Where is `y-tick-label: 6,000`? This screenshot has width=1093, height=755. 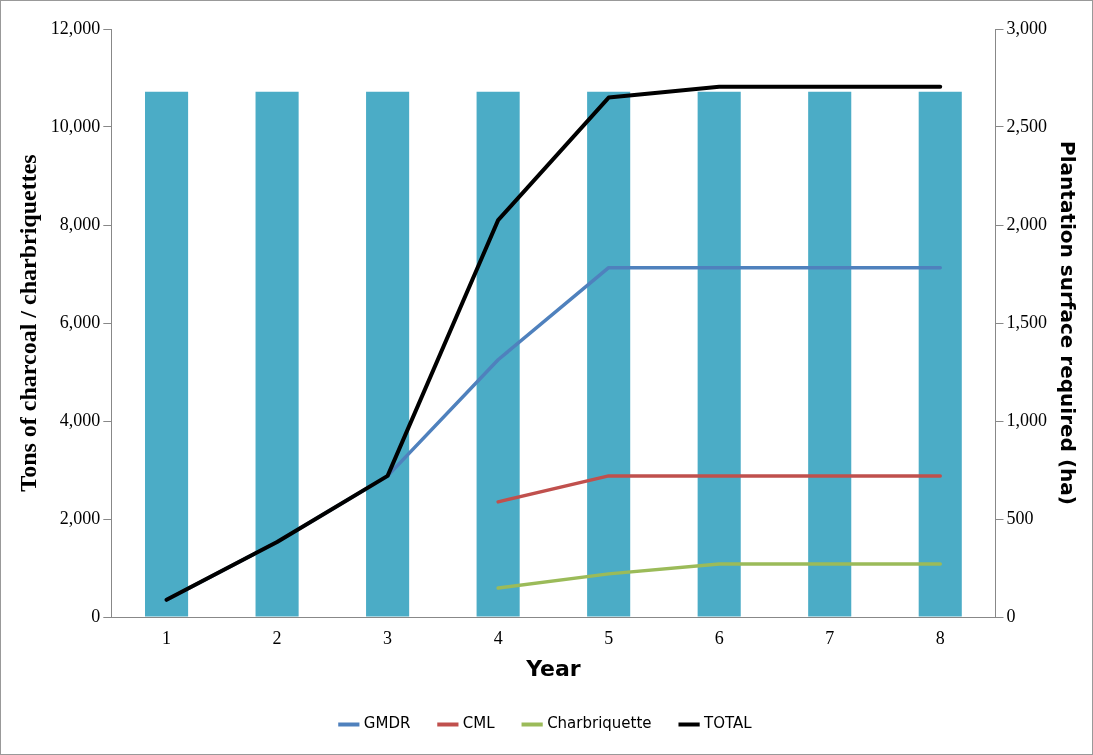
y-tick-label: 6,000 is located at coordinates (80, 321).